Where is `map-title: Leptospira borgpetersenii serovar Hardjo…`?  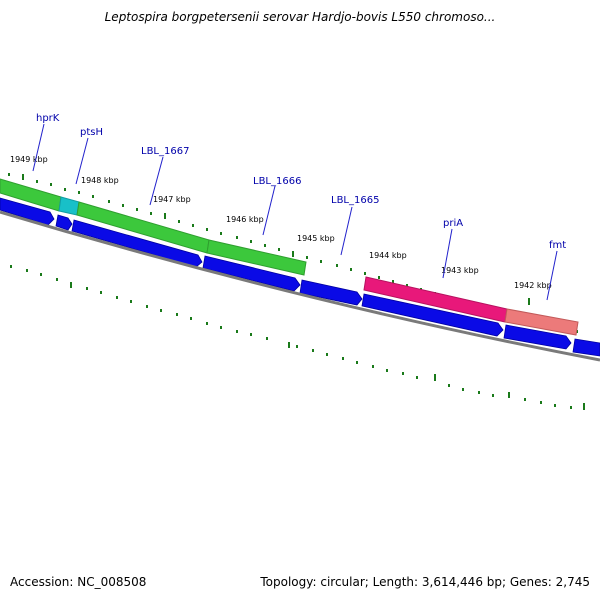 map-title: Leptospira borgpetersenii serovar Hardjo… is located at coordinates (300, 17).